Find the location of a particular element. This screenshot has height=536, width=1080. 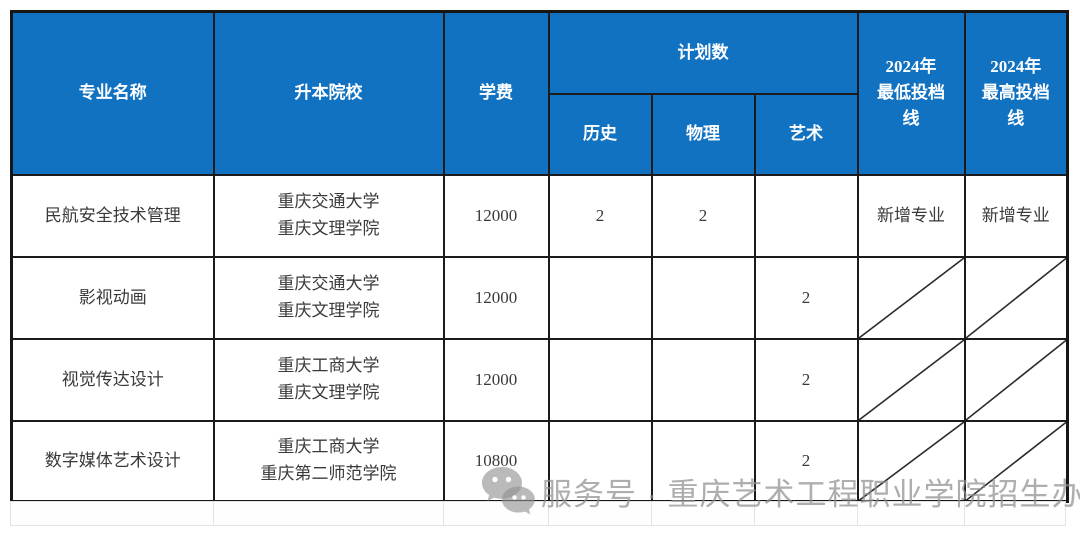

col-header-major: 专业名称 is located at coordinates (112, 93).